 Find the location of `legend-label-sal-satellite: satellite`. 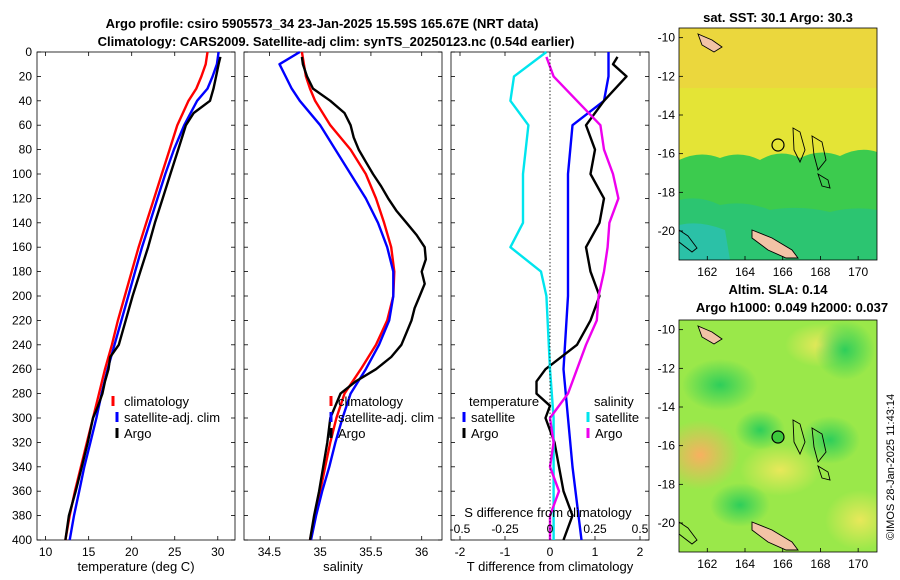

legend-label-sal-satellite: satellite is located at coordinates (617, 417).